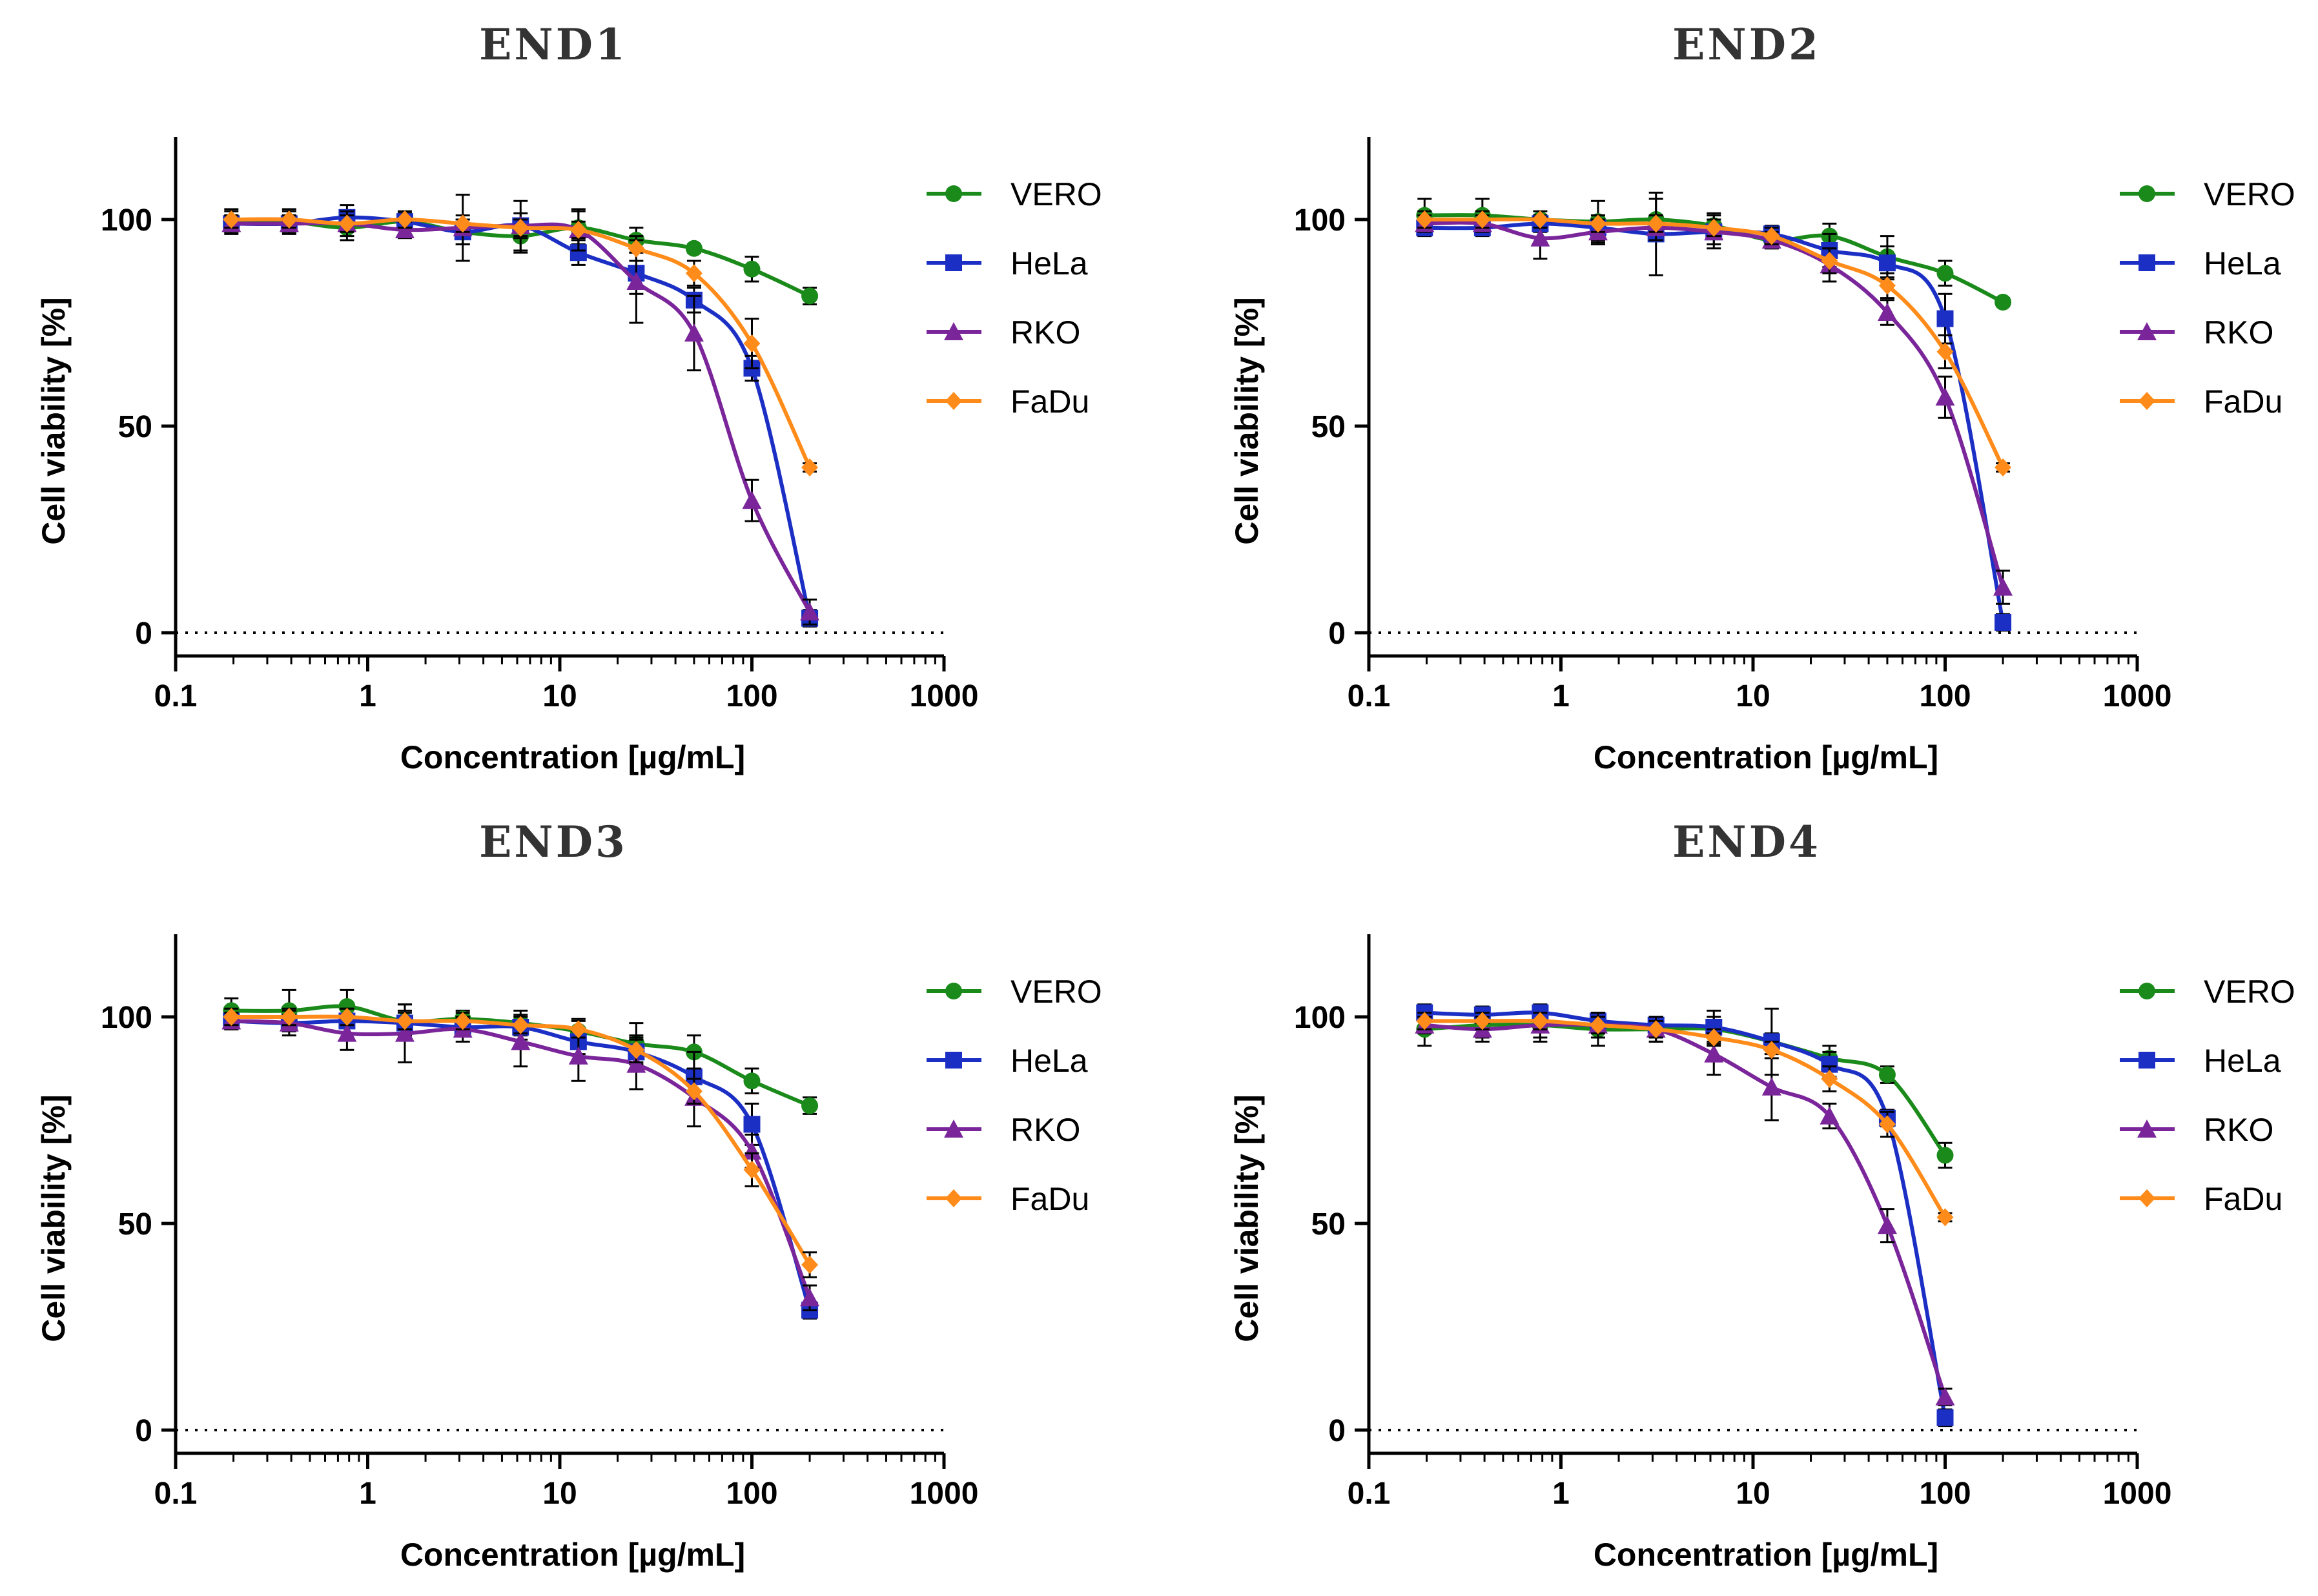 The width and height of the screenshot is (2318, 1596). What do you see at coordinates (553, 44) in the screenshot?
I see `chart-title: END1` at bounding box center [553, 44].